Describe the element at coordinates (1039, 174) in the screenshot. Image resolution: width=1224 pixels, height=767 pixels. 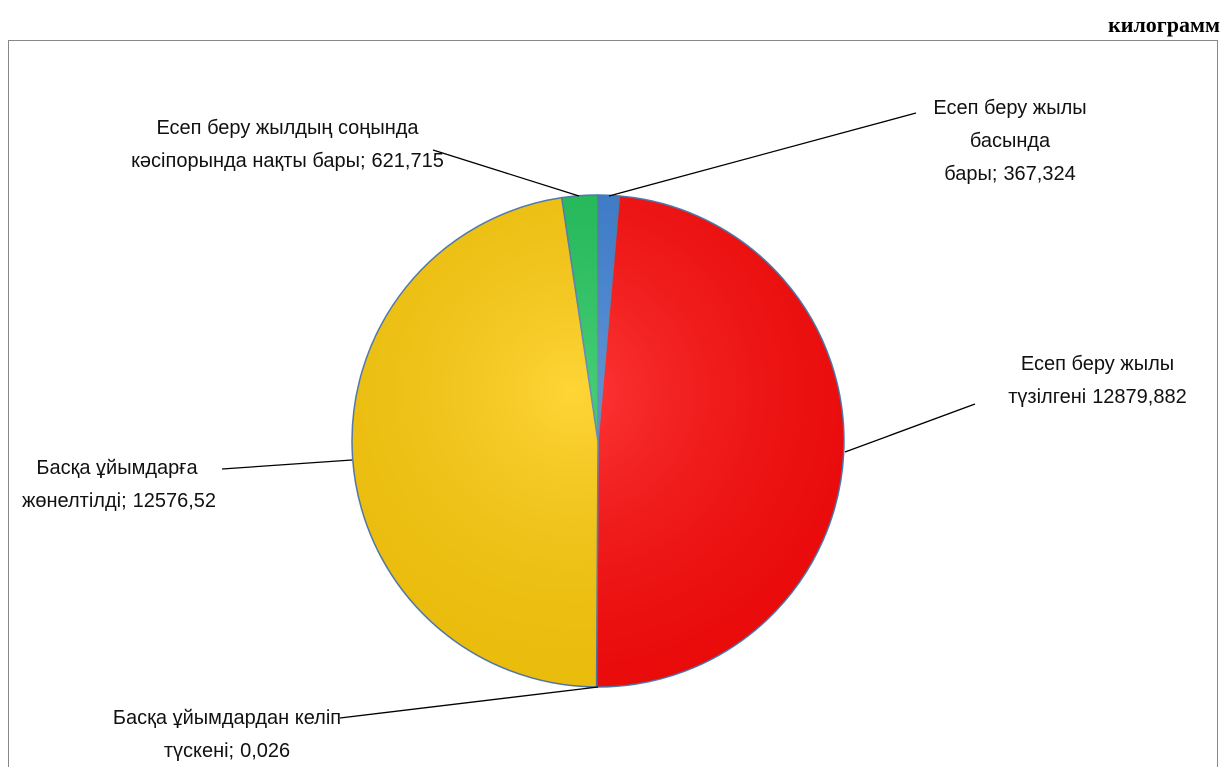
I see `label-value: 367,324` at that location.